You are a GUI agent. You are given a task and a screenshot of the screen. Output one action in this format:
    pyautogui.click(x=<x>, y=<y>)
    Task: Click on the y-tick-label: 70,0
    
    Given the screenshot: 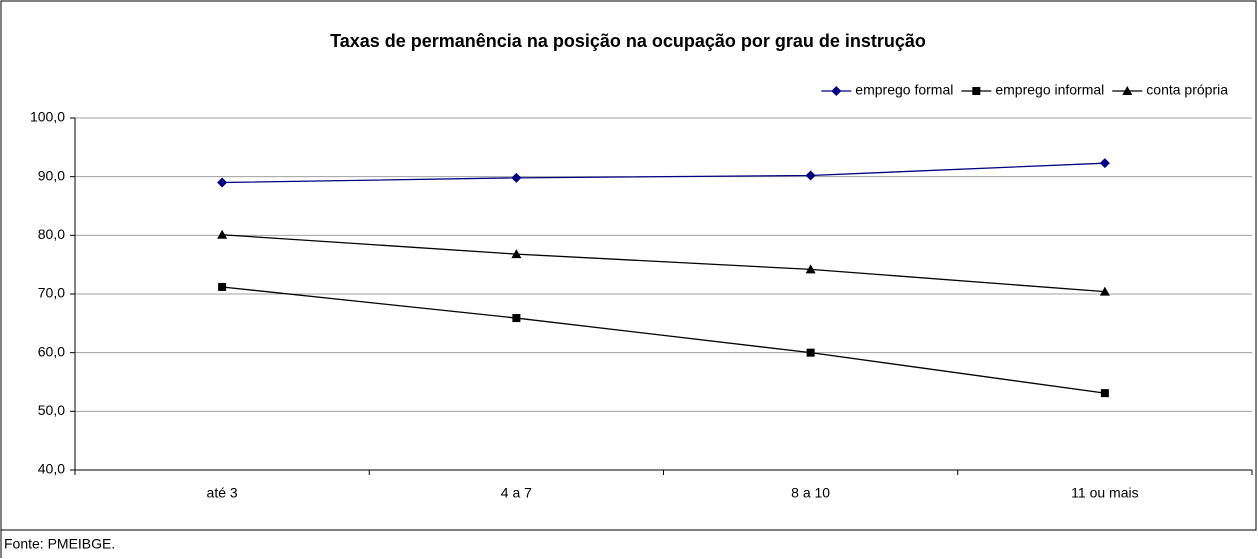 What is the action you would take?
    pyautogui.click(x=51, y=293)
    